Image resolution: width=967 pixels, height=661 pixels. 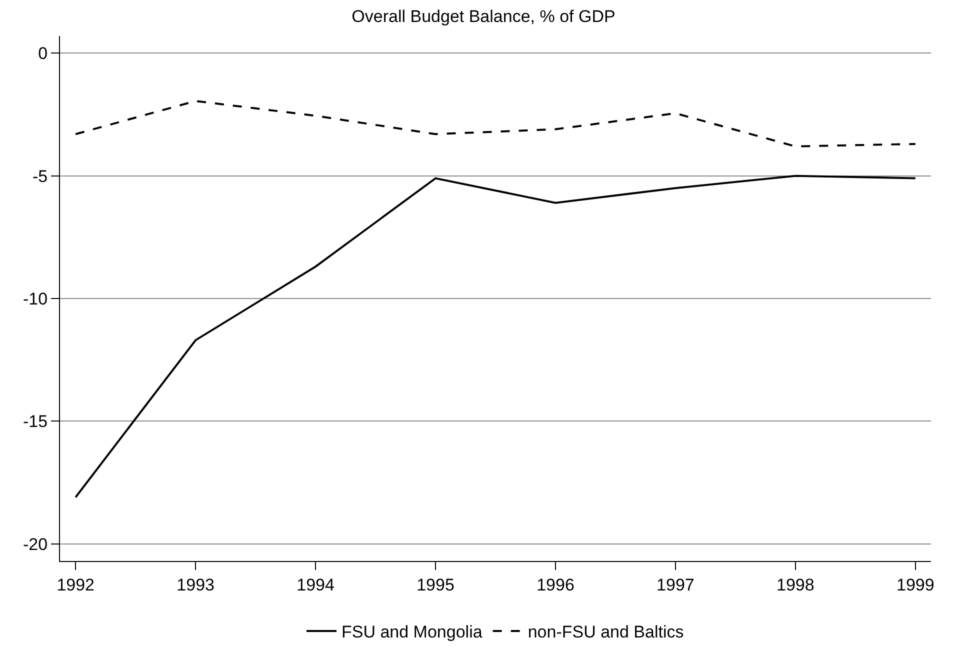 What do you see at coordinates (606, 632) in the screenshot?
I see `legend-label: non-FSU and Baltics` at bounding box center [606, 632].